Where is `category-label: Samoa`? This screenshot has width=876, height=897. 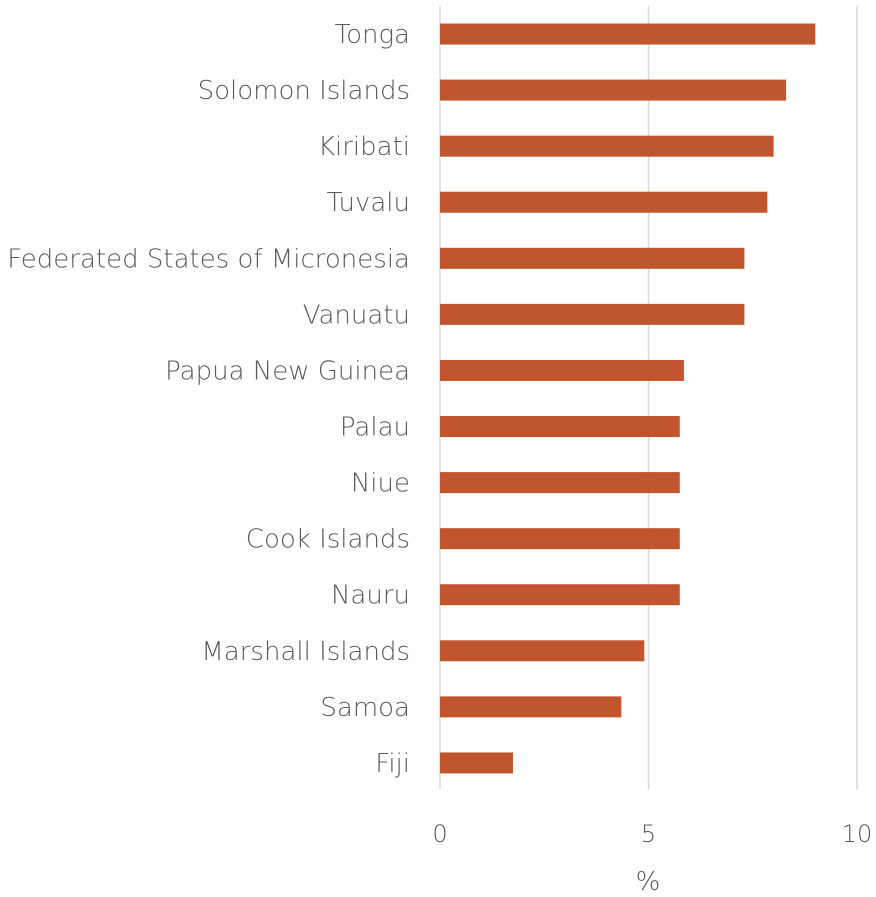
category-label: Samoa is located at coordinates (365, 708).